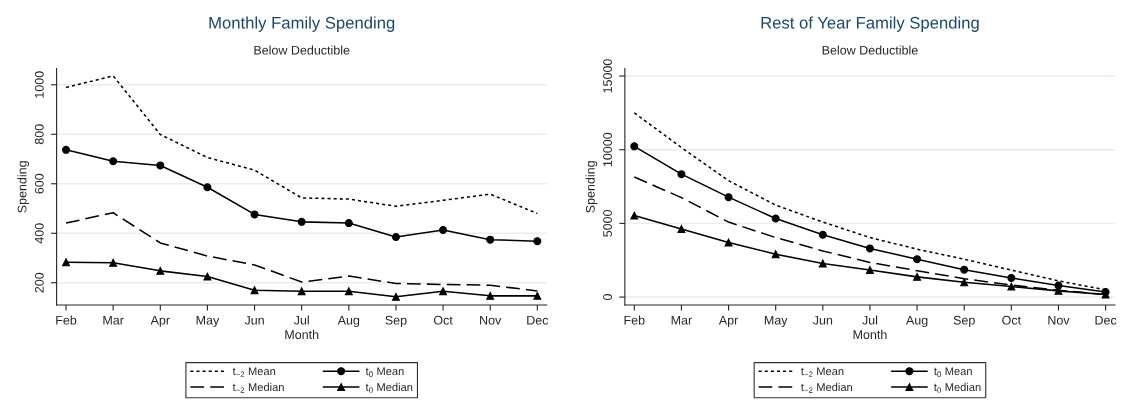  I want to click on chart-title: Monthly Family Spending, so click(302, 24).